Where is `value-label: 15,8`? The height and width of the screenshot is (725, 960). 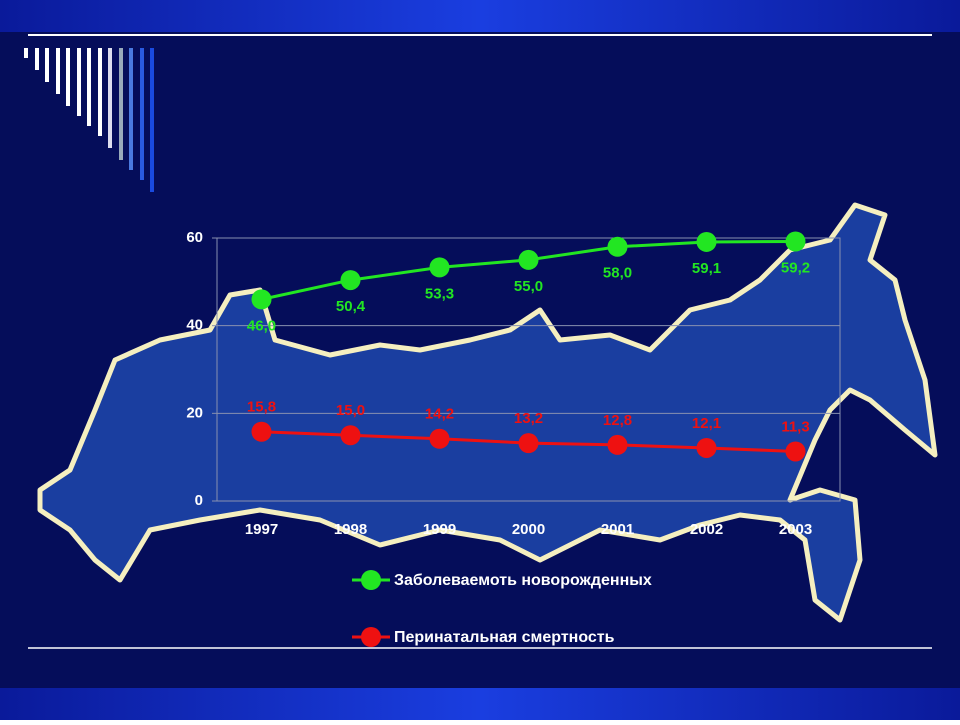 value-label: 15,8 is located at coordinates (261, 407).